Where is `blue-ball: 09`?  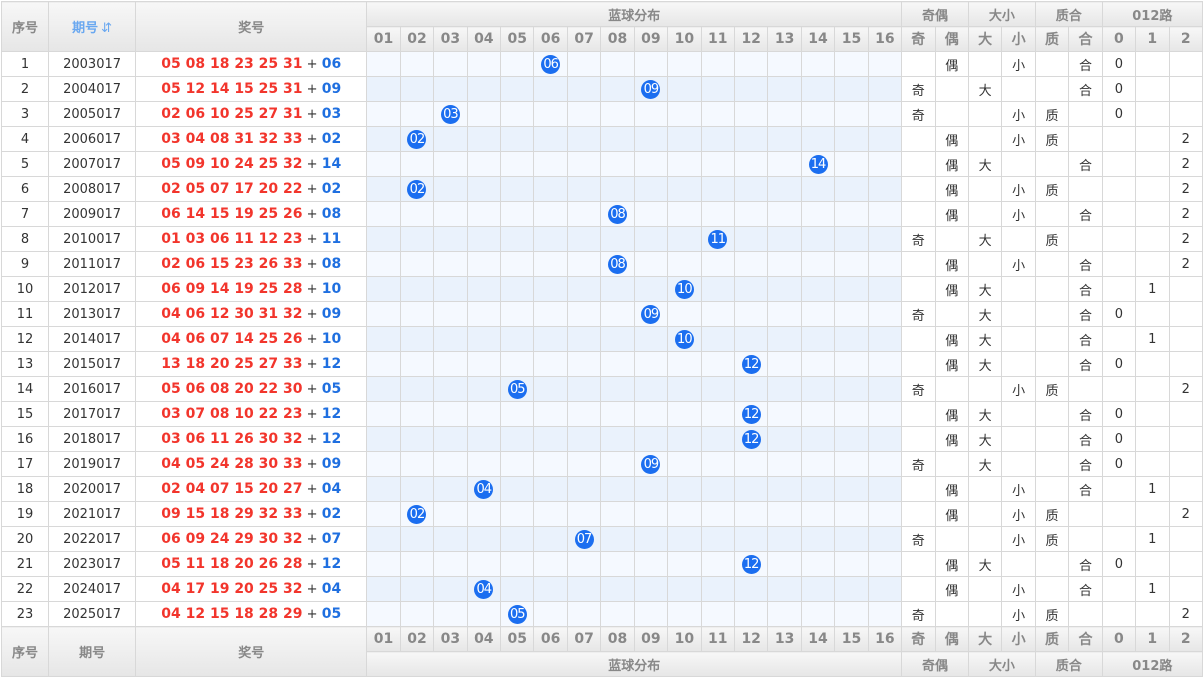
blue-ball: 09 is located at coordinates (651, 89).